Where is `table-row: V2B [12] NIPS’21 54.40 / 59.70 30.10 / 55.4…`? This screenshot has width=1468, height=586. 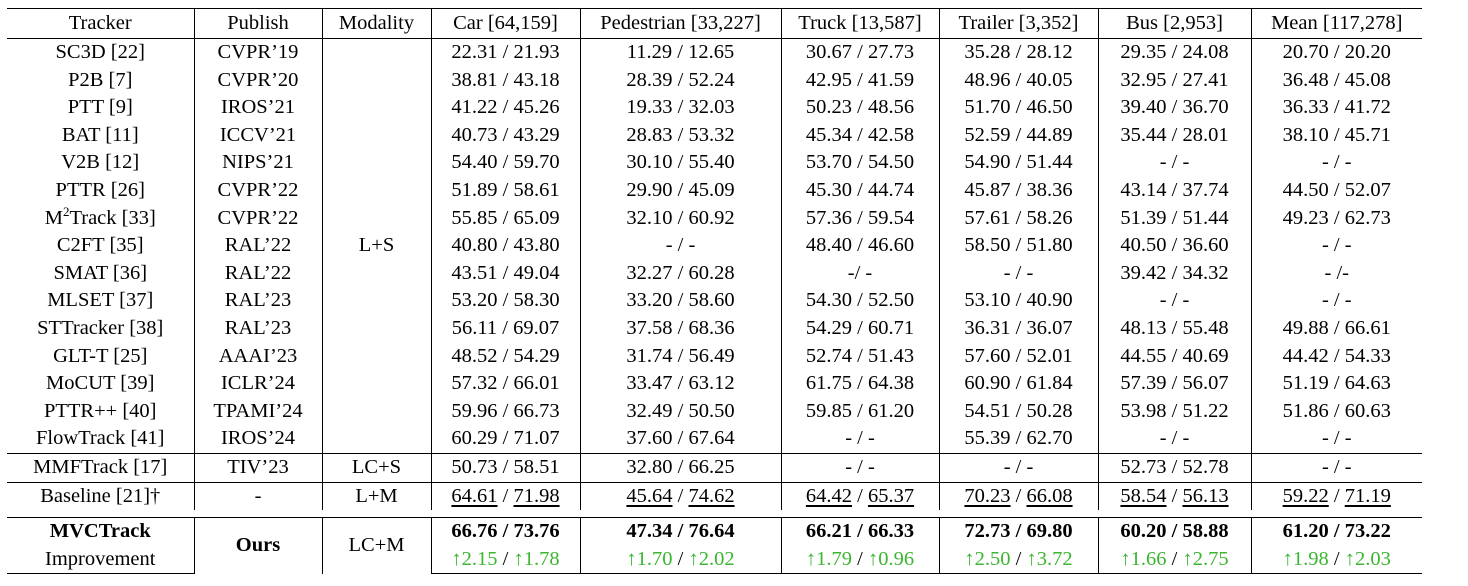 table-row: V2B [12] NIPS’21 54.40 / 59.70 30.10 / 55.4… is located at coordinates (714, 163).